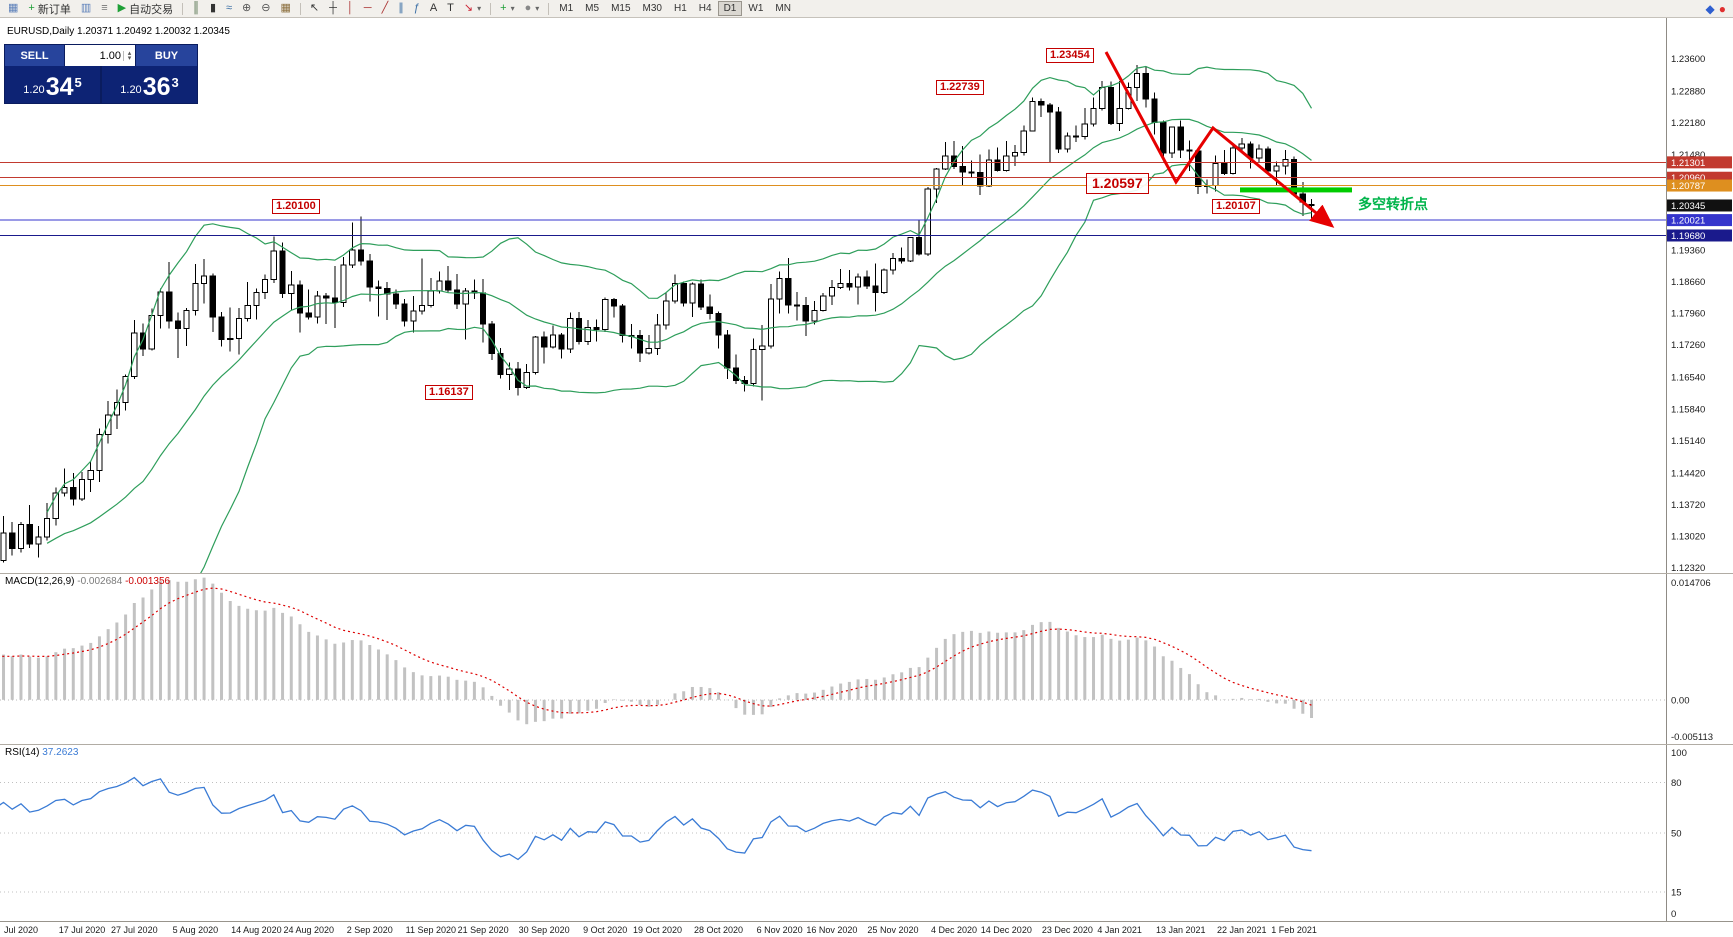  I want to click on horizontal-line-icon: ─, so click(367, 8).